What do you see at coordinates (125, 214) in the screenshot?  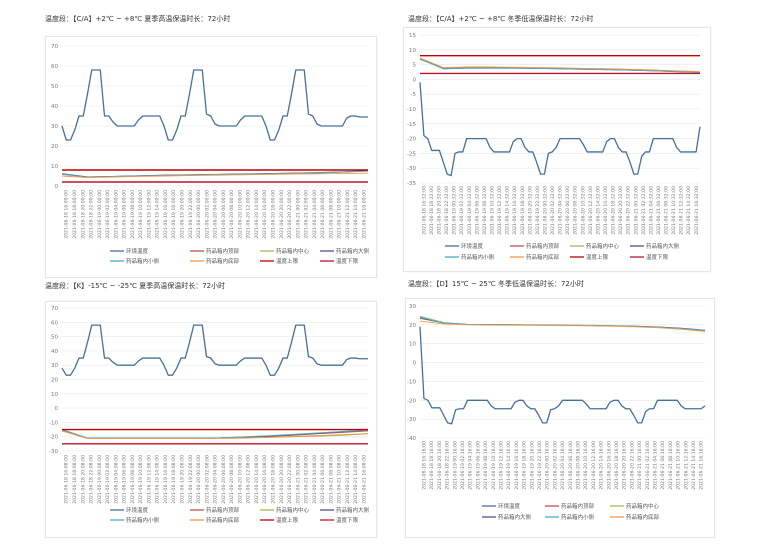 I see `x-tick-label: 2021-06-19 06:00:00` at bounding box center [125, 214].